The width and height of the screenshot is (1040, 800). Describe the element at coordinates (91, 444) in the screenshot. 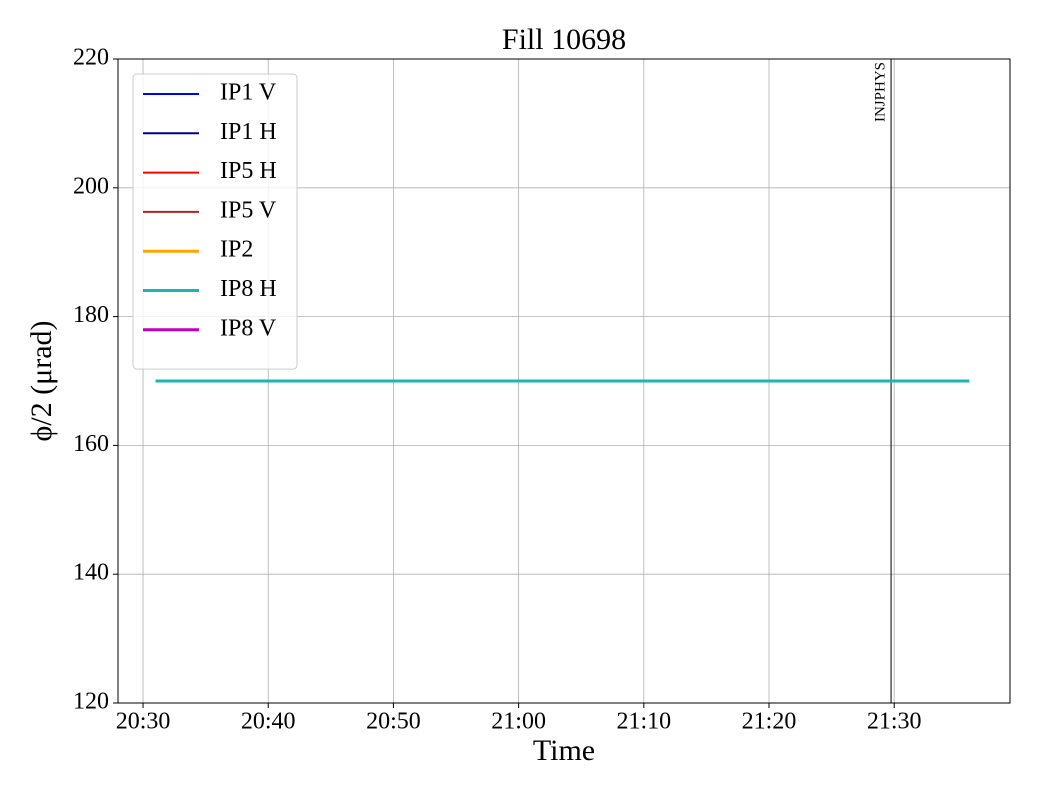

I see `y-tick-label: 160` at that location.